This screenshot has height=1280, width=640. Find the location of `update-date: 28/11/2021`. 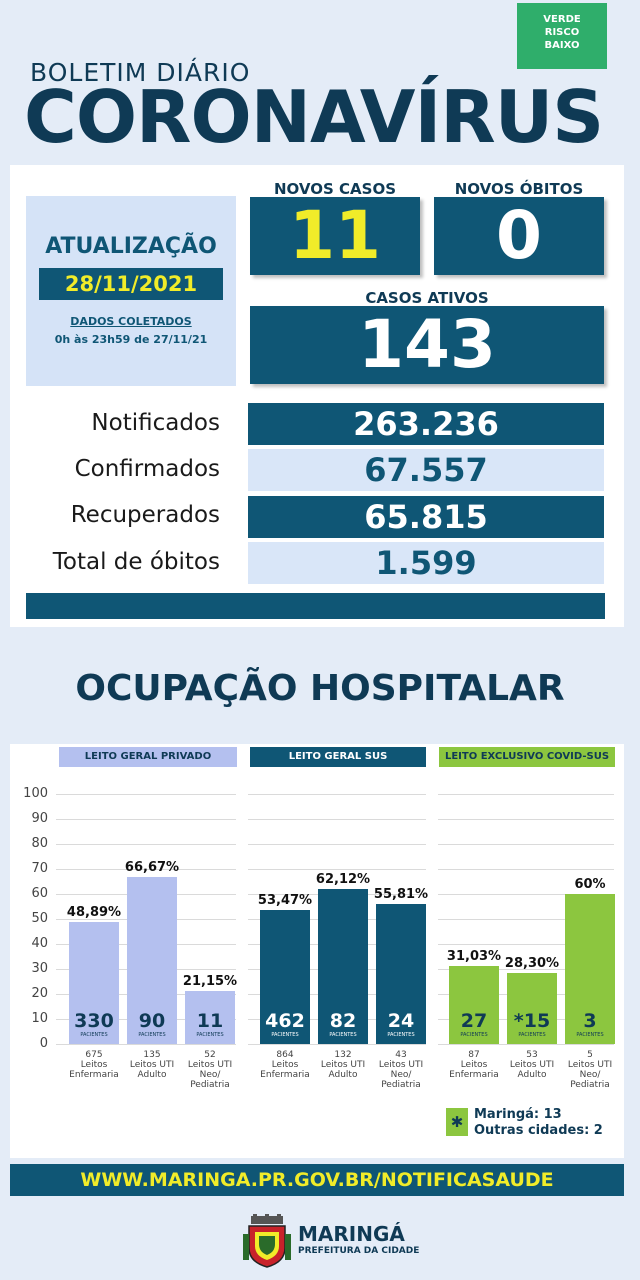

update-date: 28/11/2021 is located at coordinates (131, 284).